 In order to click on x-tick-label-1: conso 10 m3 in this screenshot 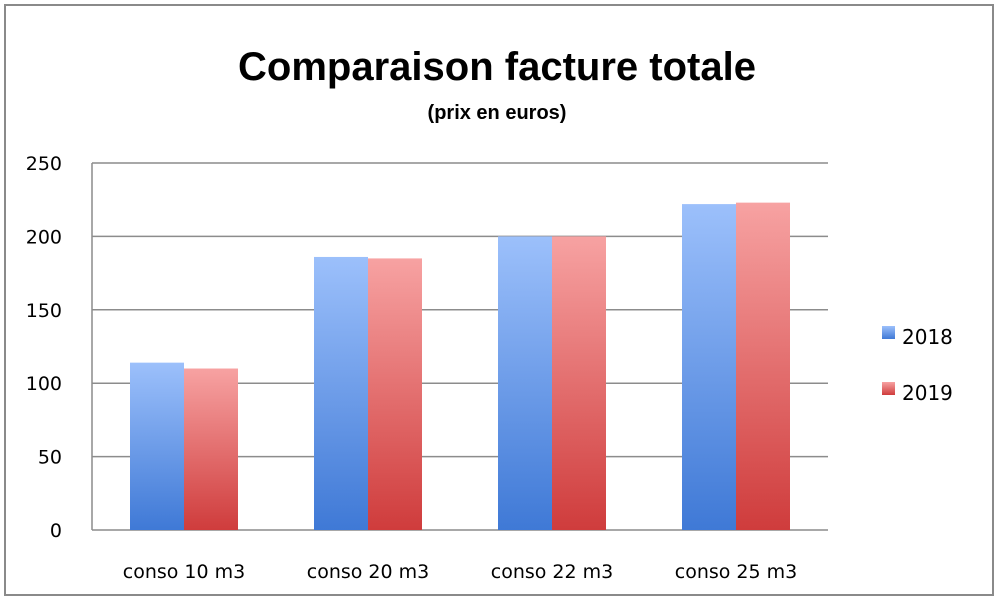, I will do `click(184, 572)`.